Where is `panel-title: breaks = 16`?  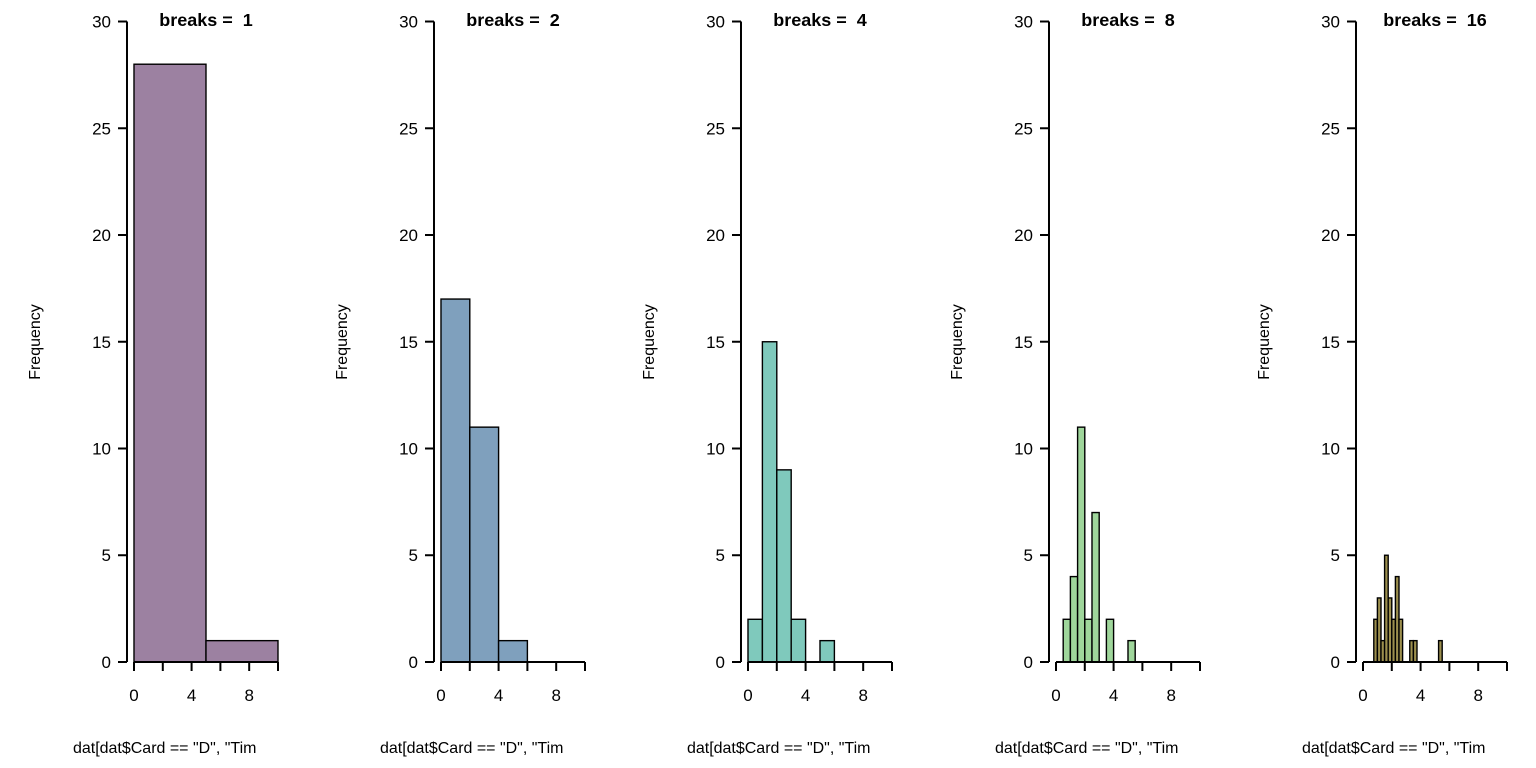
panel-title: breaks = 16 is located at coordinates (1435, 20).